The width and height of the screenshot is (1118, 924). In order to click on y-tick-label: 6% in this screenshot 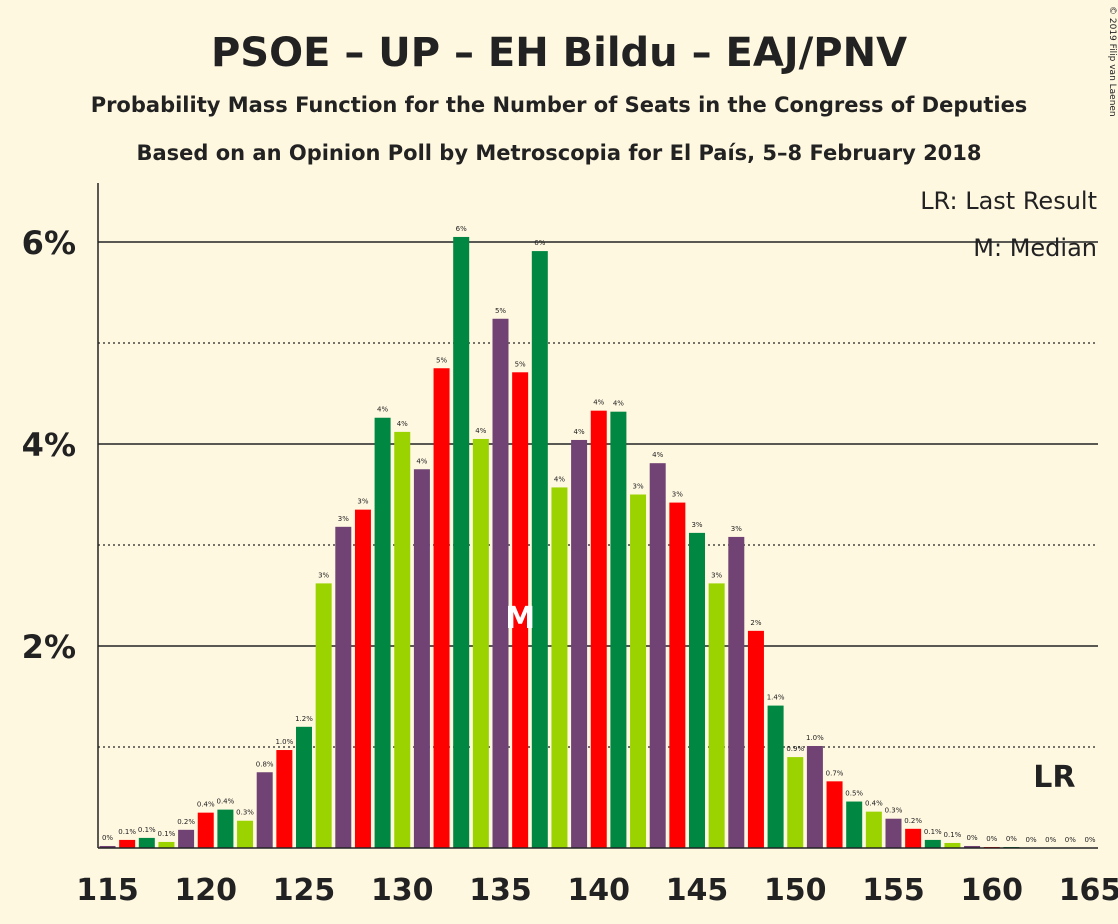, I will do `click(49, 243)`.